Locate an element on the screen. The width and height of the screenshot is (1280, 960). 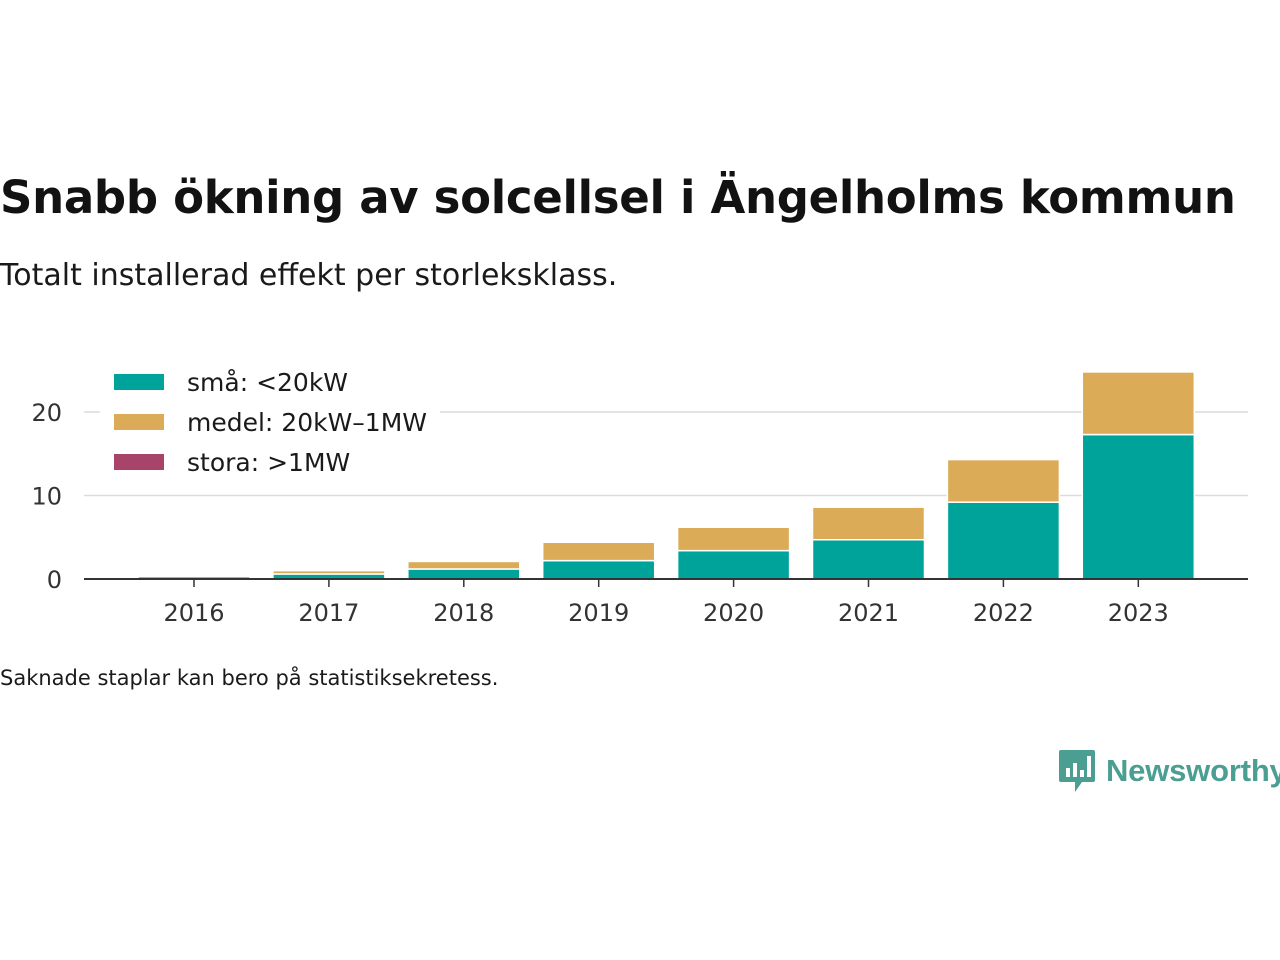
x-tick-label: 2016 is located at coordinates (193, 613).